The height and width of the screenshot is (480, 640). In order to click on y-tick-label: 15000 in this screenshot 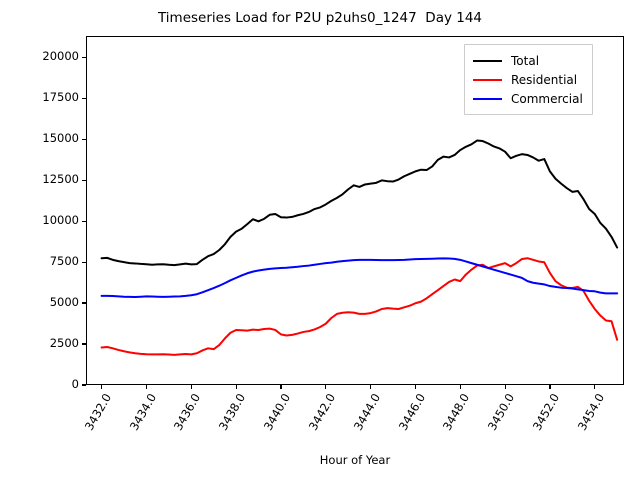, I will do `click(60, 138)`.